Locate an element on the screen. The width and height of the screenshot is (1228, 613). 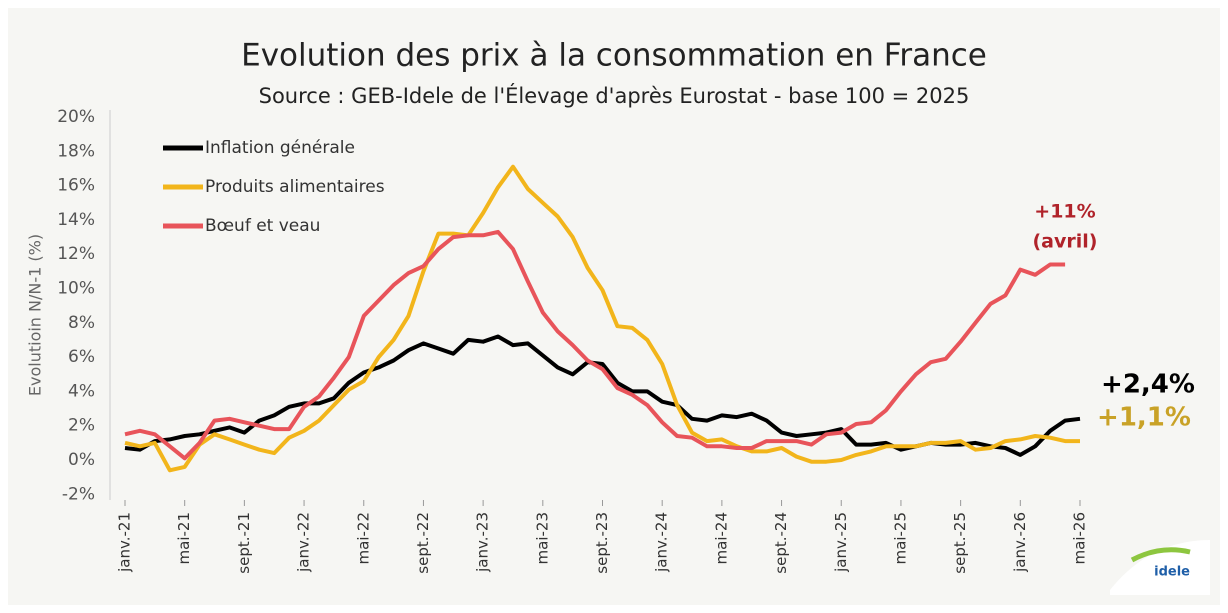
x-tick-label: janv.-22 is located at coordinates (304, 542).